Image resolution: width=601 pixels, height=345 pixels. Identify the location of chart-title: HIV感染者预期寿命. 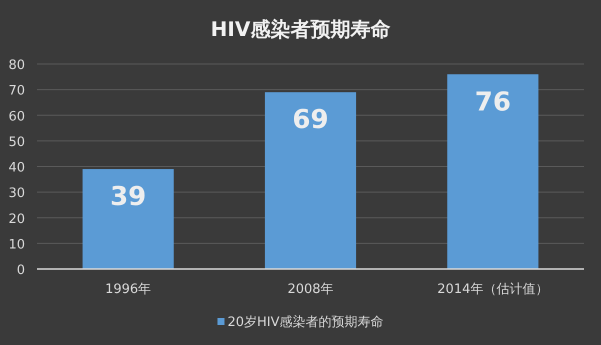
(300, 29).